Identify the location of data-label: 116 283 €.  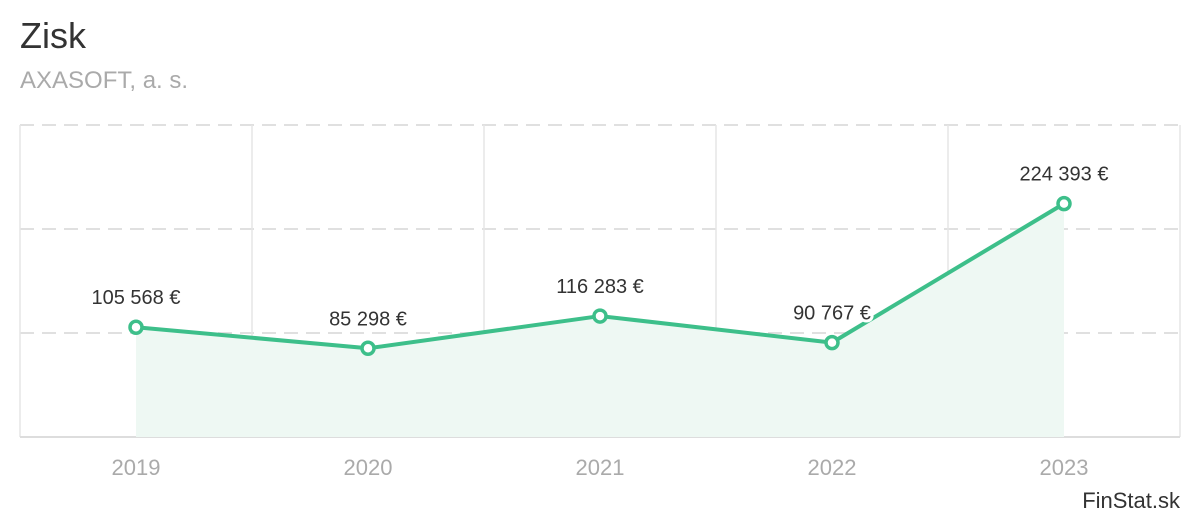
(600, 287).